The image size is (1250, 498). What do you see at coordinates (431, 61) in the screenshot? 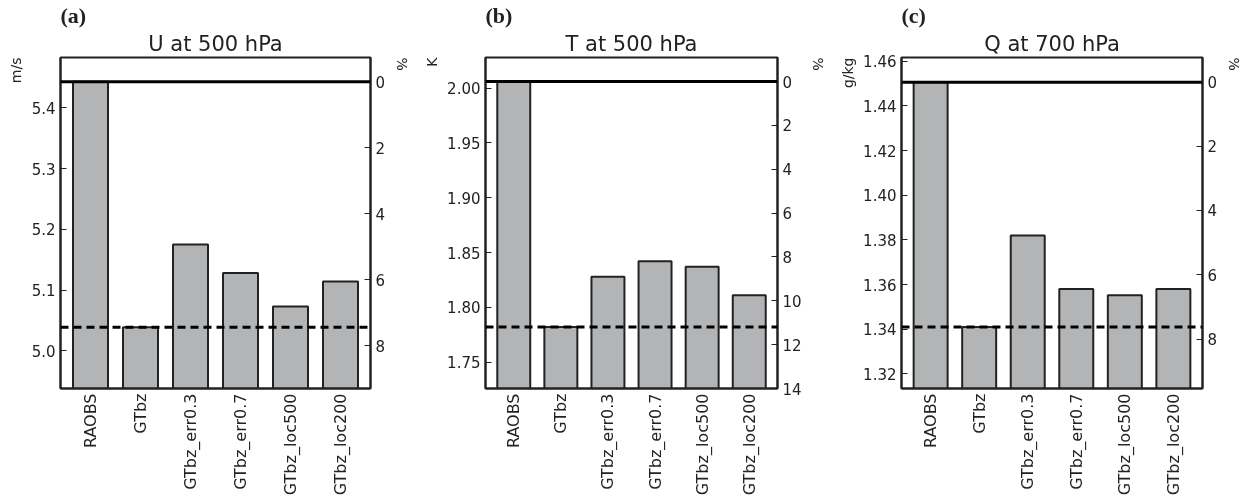
I see `y-axis-title: K` at bounding box center [431, 61].